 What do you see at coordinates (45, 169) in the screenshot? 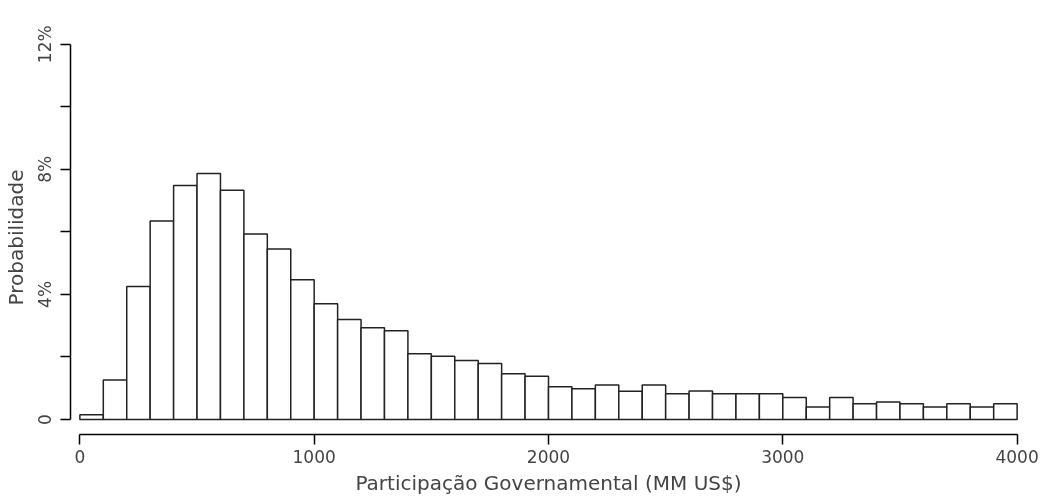
I see `y-tick-label: 8%` at bounding box center [45, 169].